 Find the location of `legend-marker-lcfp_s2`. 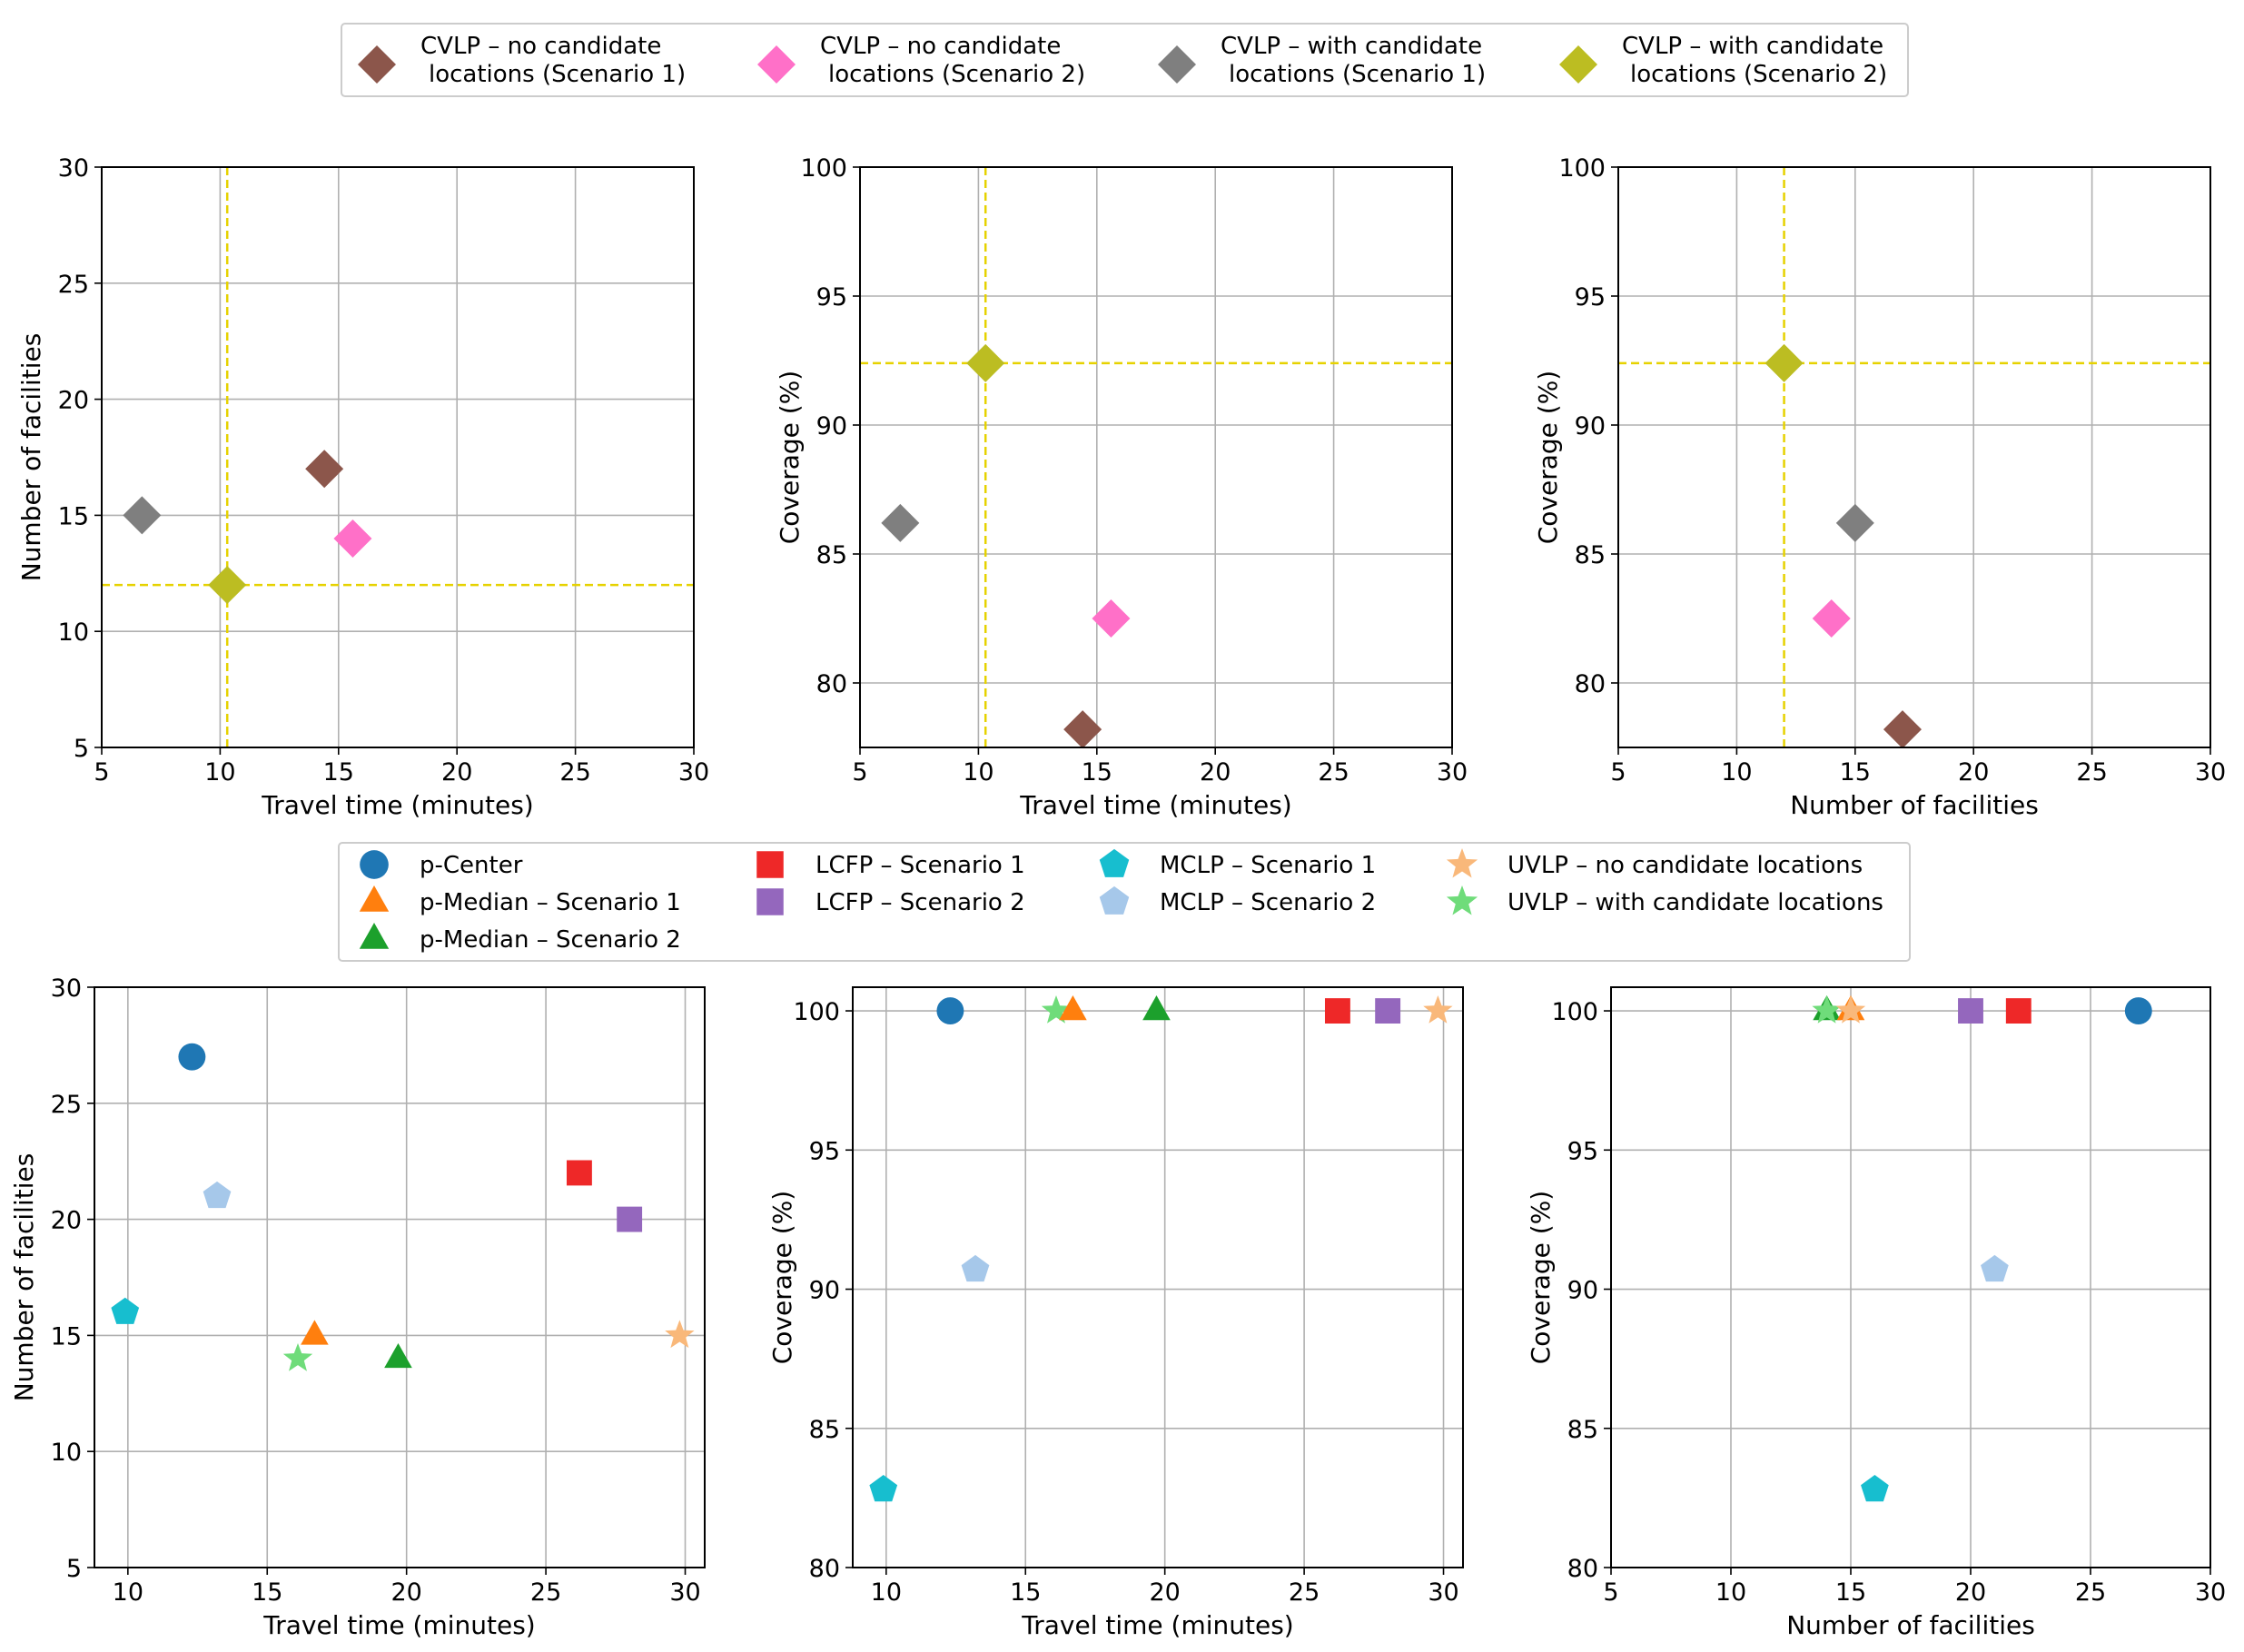

legend-marker-lcfp_s2 is located at coordinates (770, 901).